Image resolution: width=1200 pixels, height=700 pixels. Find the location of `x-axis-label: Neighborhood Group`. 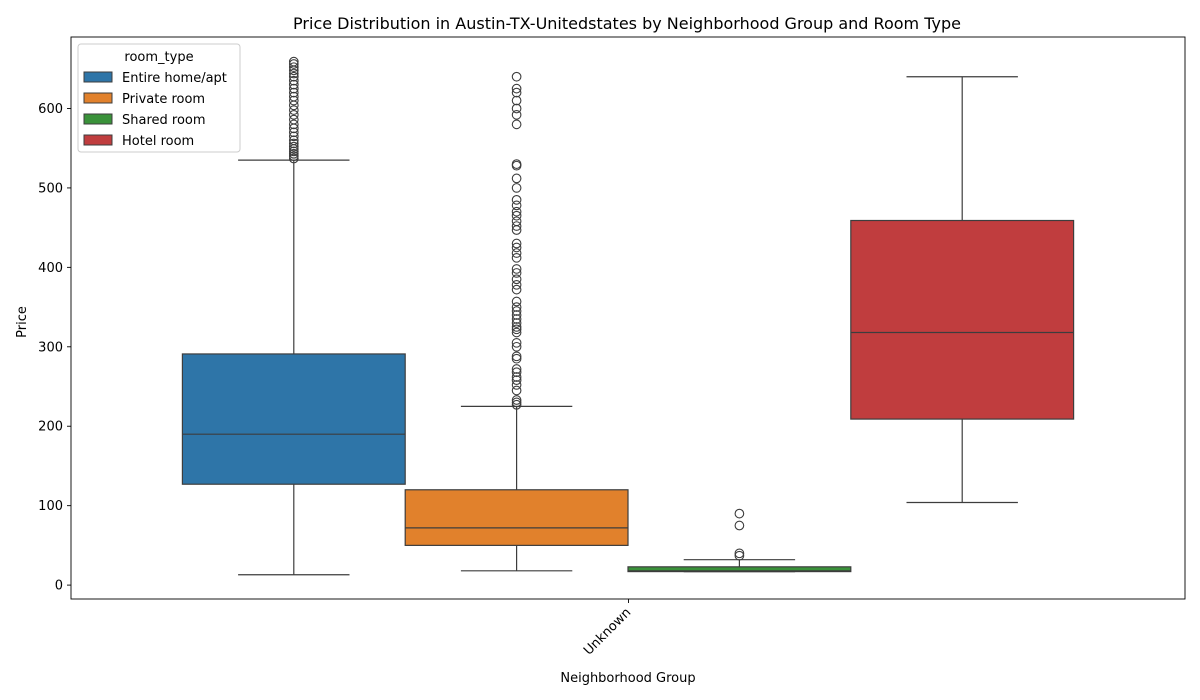

x-axis-label: Neighborhood Group is located at coordinates (627, 678).